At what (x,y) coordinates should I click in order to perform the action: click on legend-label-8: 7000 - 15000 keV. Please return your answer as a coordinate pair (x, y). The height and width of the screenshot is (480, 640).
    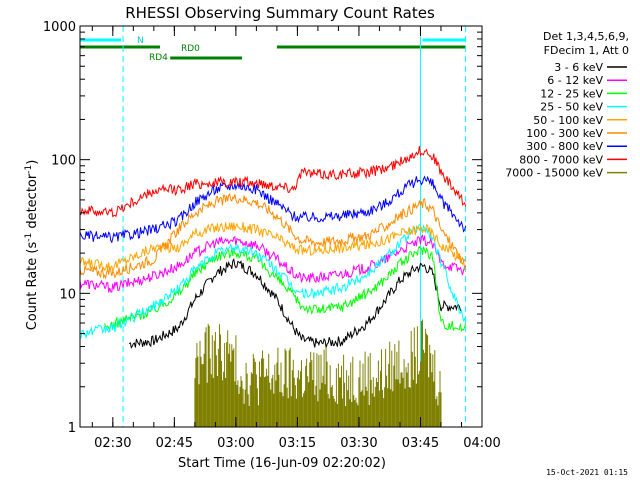
    Looking at the image, I should click on (554, 173).